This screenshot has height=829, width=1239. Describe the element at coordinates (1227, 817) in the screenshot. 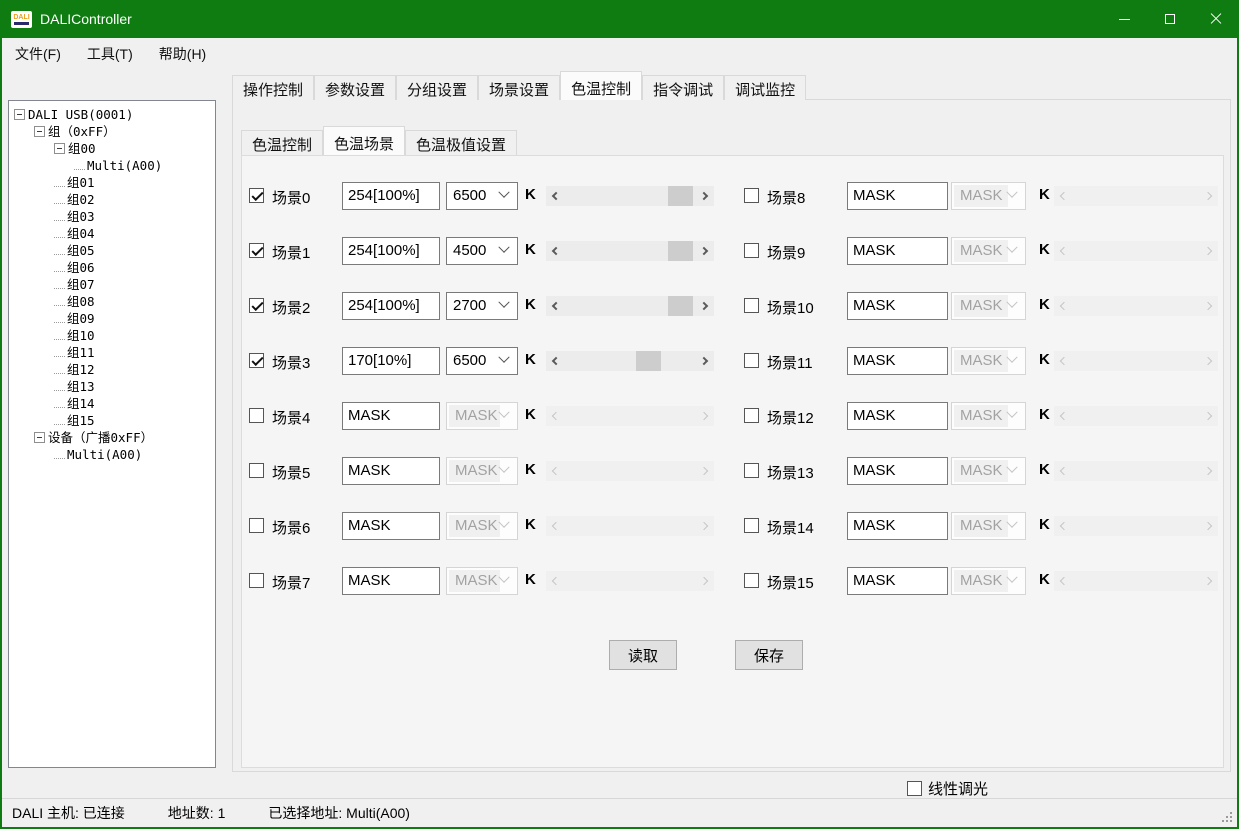

I see `resize-grip` at that location.